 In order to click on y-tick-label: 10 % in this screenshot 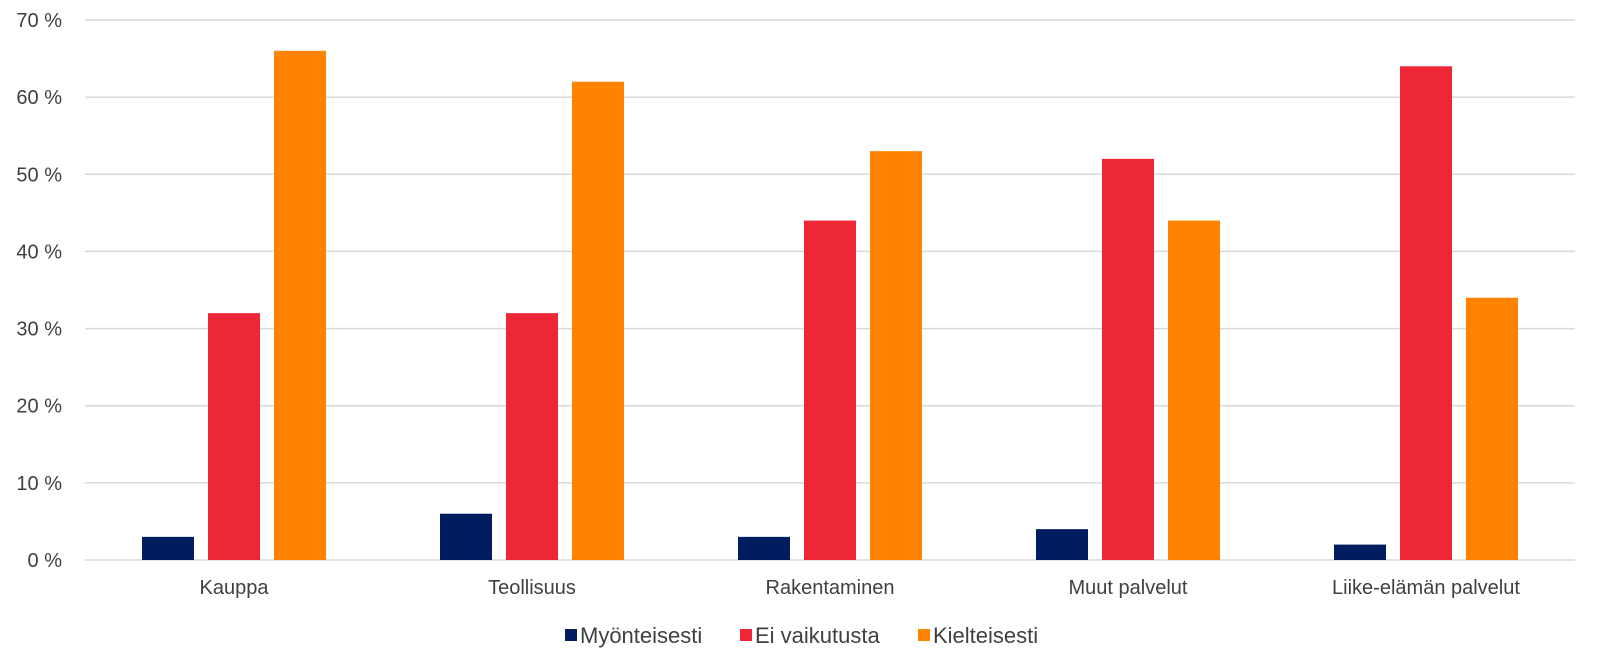, I will do `click(39, 484)`.